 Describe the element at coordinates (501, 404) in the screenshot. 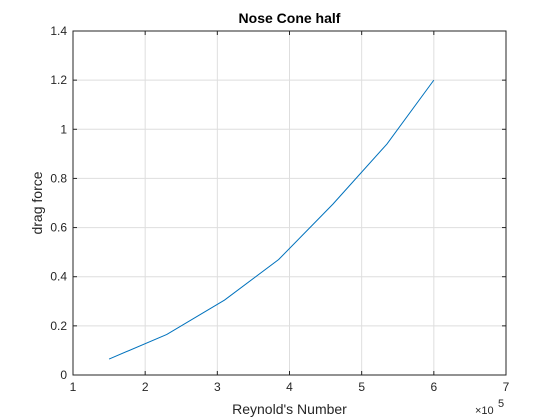

I see `x-exponent-power: 5` at that location.